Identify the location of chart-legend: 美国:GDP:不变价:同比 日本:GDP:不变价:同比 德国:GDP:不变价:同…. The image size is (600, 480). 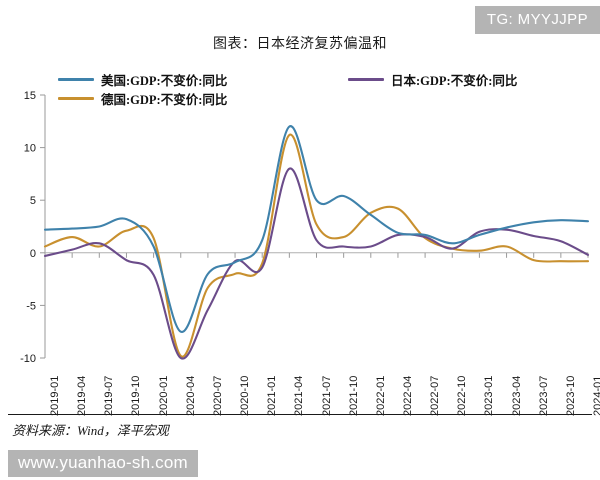
(318, 89).